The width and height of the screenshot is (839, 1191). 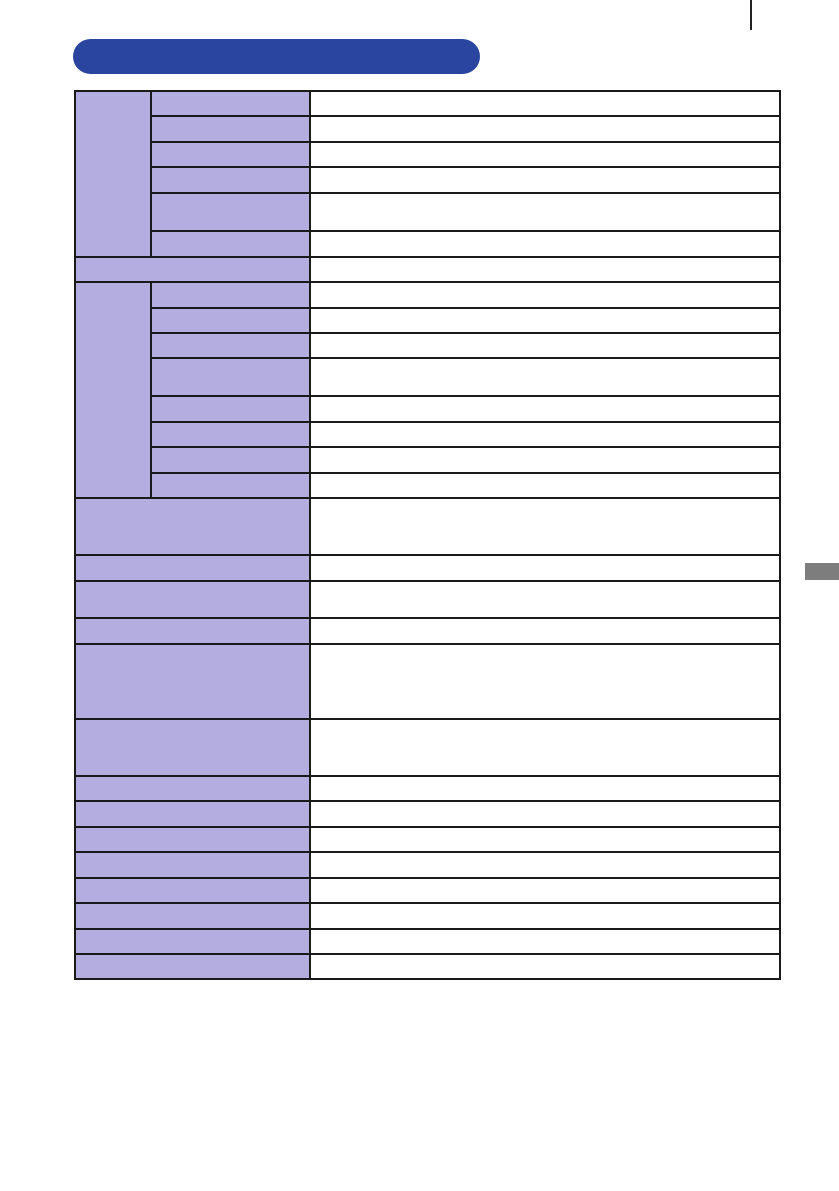 What do you see at coordinates (822, 571) in the screenshot?
I see `side-index-tab` at bounding box center [822, 571].